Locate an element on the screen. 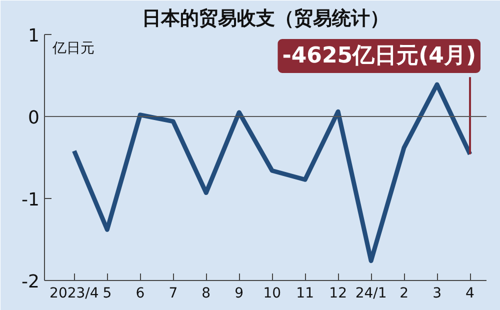  x-tick-label: 10 is located at coordinates (272, 294).